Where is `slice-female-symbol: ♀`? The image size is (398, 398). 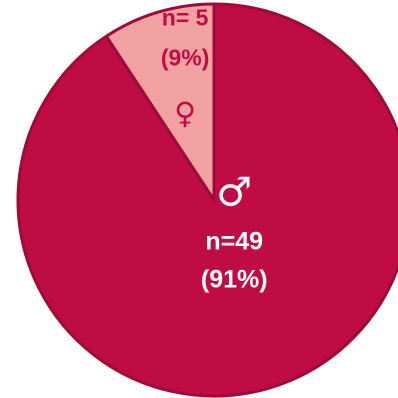
slice-female-symbol: ♀ is located at coordinates (185, 114).